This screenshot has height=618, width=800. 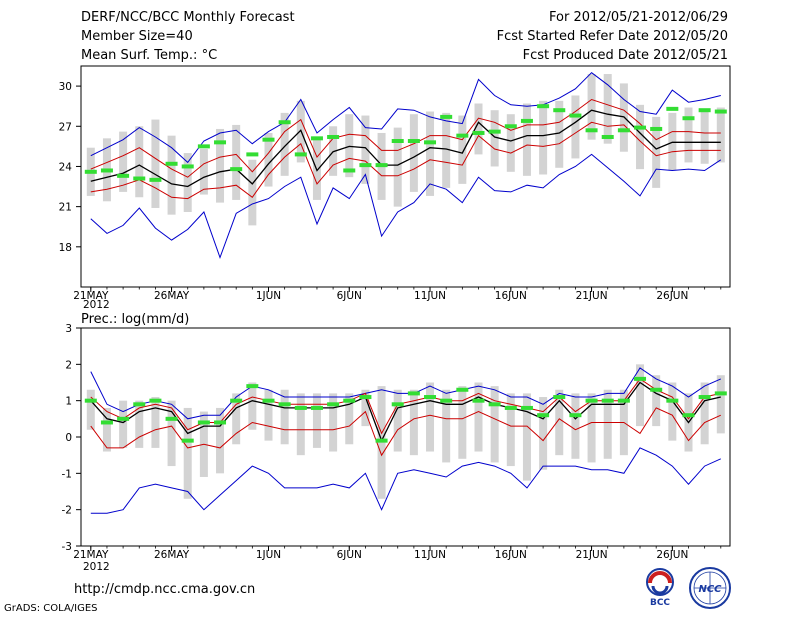 I want to click on produced-date: Fcst Produced Date 2012/05/21, so click(x=625, y=55).